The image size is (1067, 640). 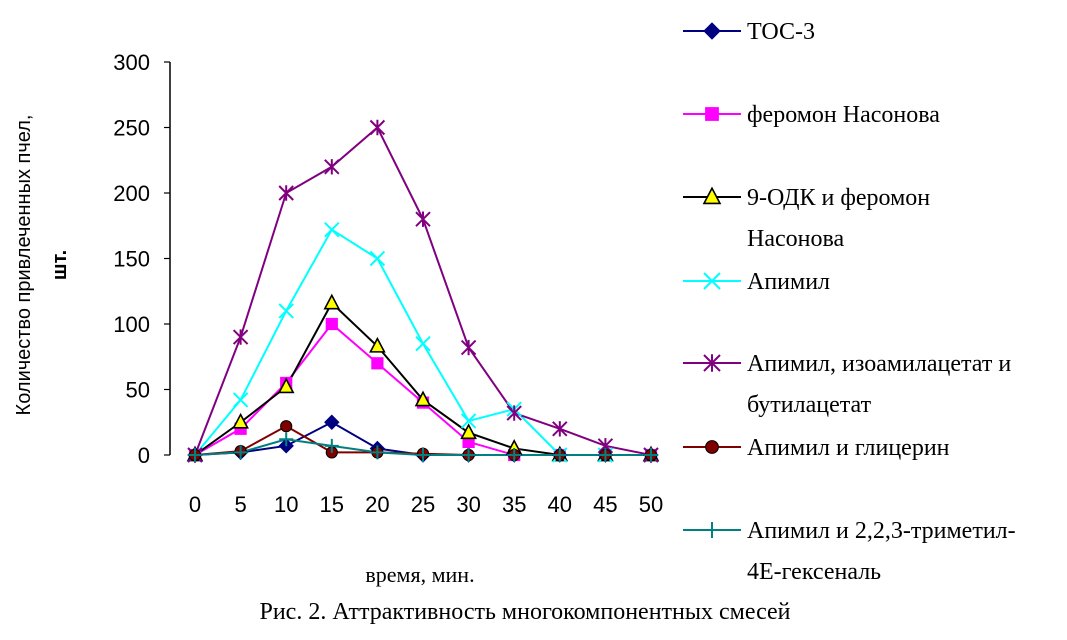 What do you see at coordinates (806, 218) in the screenshot?
I see `legend-item: 9-ОДК и феромон Насонова` at bounding box center [806, 218].